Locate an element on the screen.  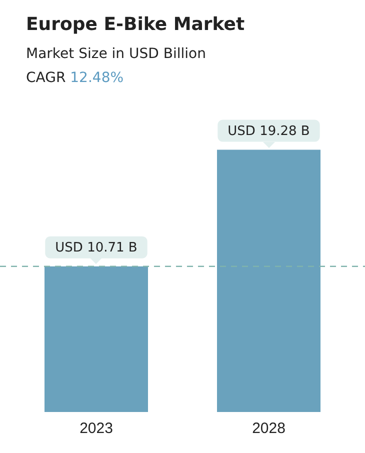
chart-title: Europe E-Bike Market is located at coordinates (135, 24).